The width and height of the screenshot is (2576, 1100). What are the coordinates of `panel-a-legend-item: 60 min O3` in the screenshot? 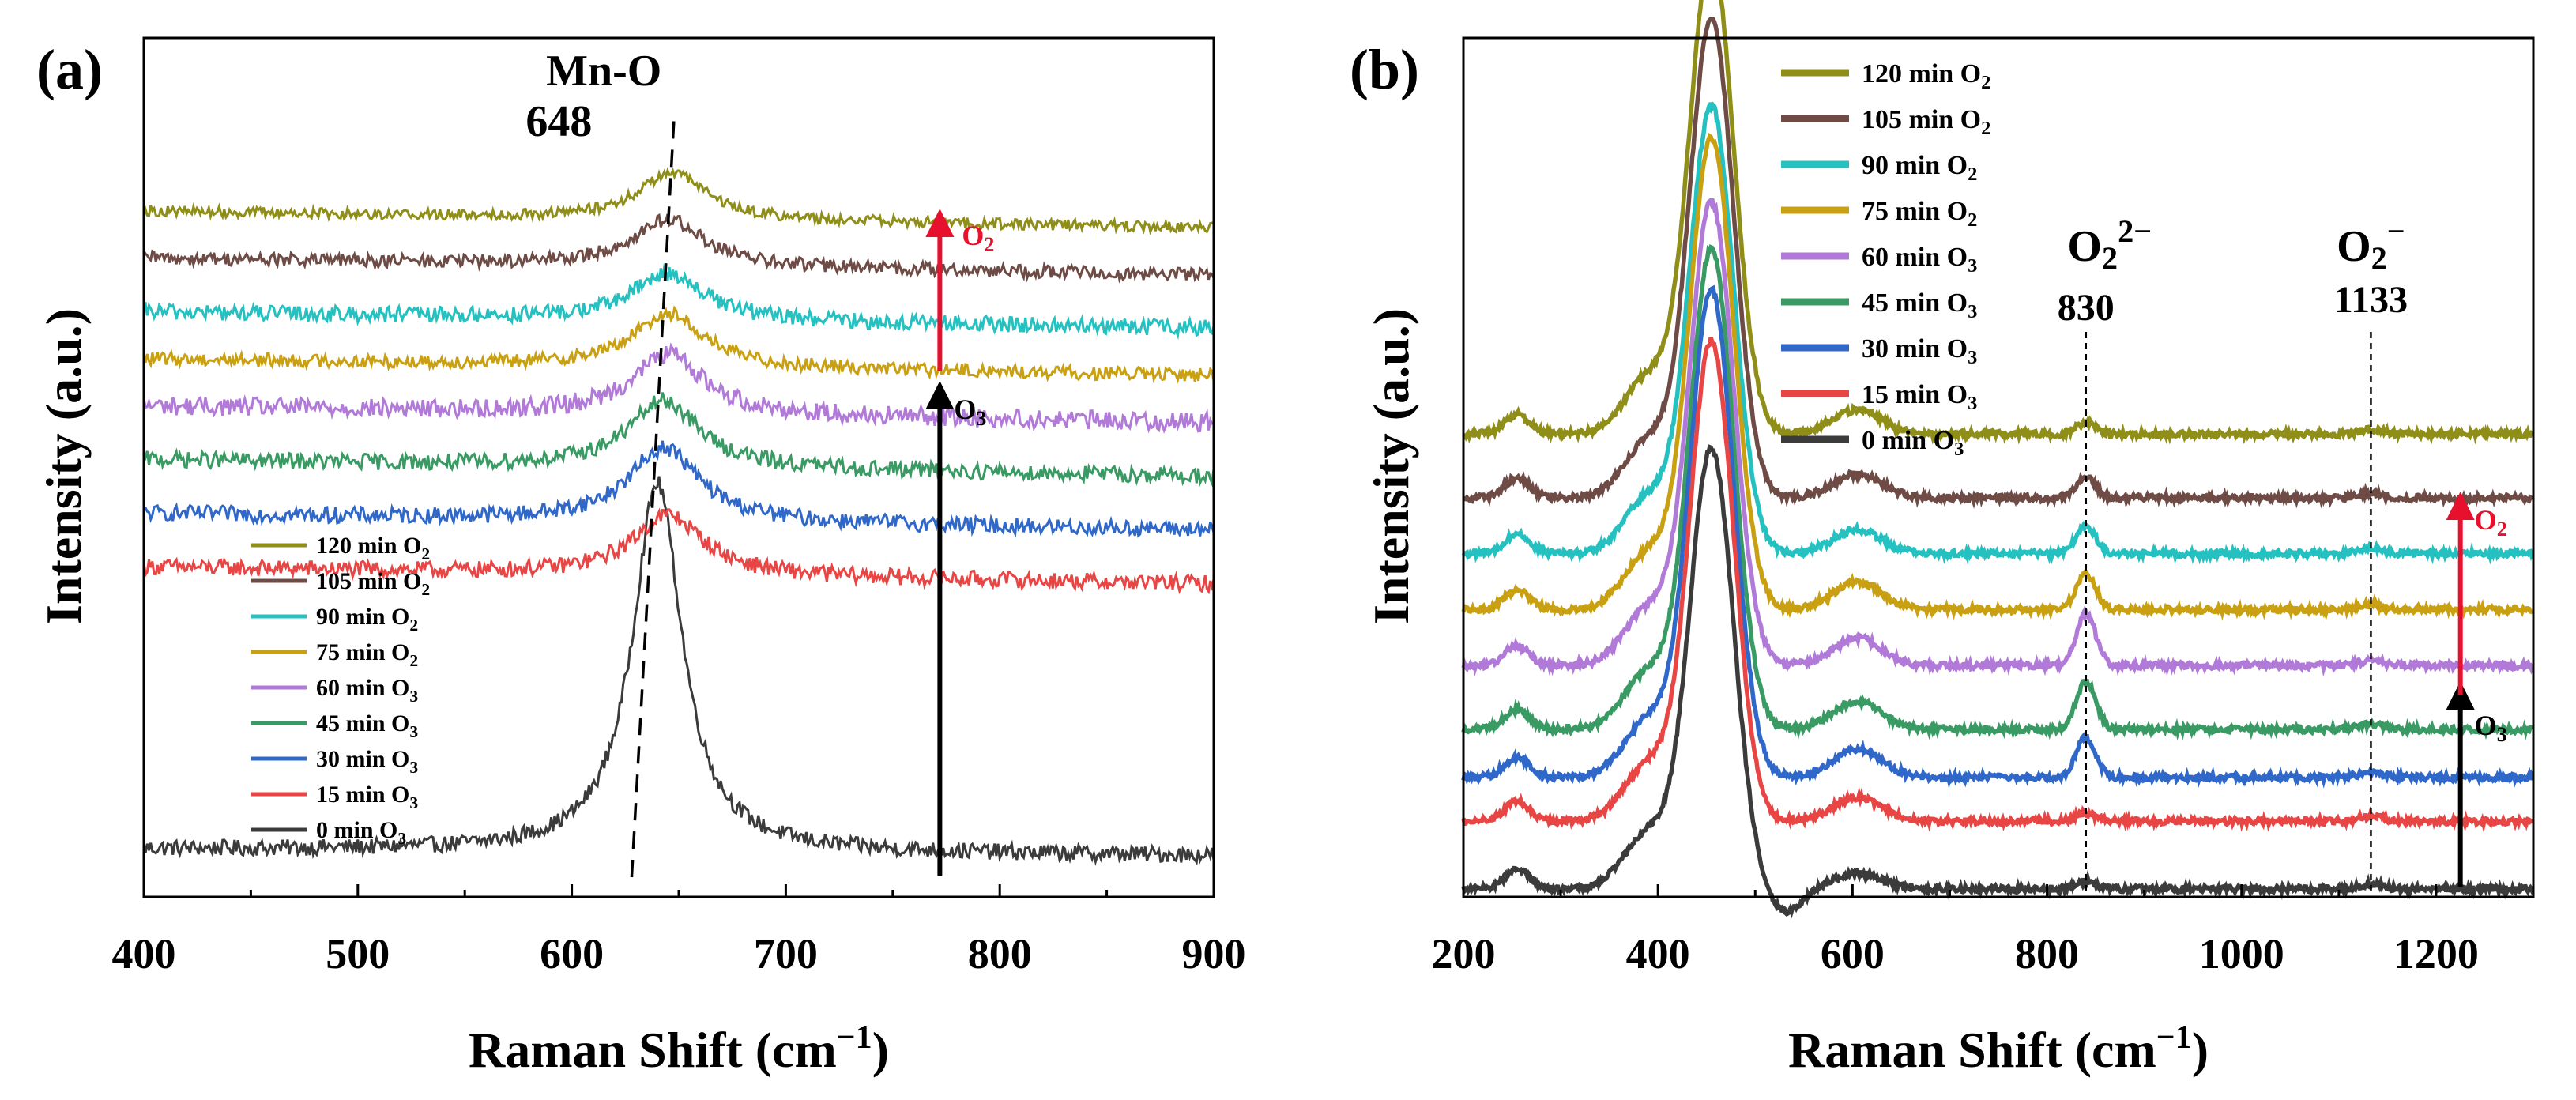 It's located at (334, 690).